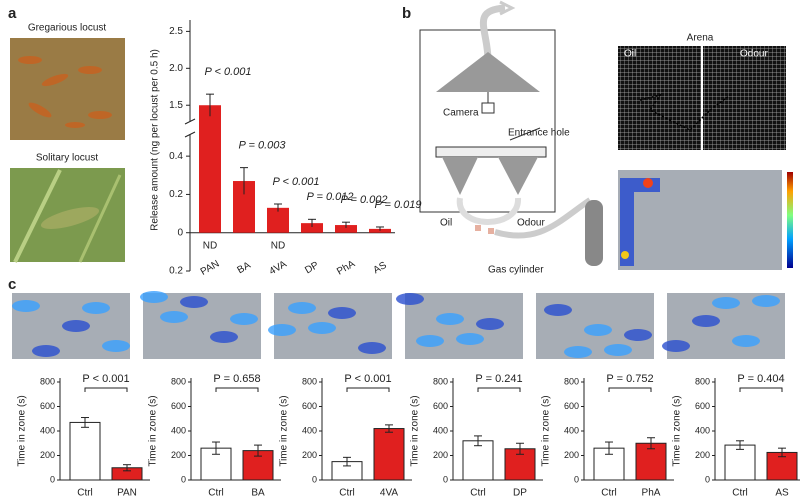 This screenshot has width=800, height=504. I want to click on diagram-label: Camera, so click(461, 113).